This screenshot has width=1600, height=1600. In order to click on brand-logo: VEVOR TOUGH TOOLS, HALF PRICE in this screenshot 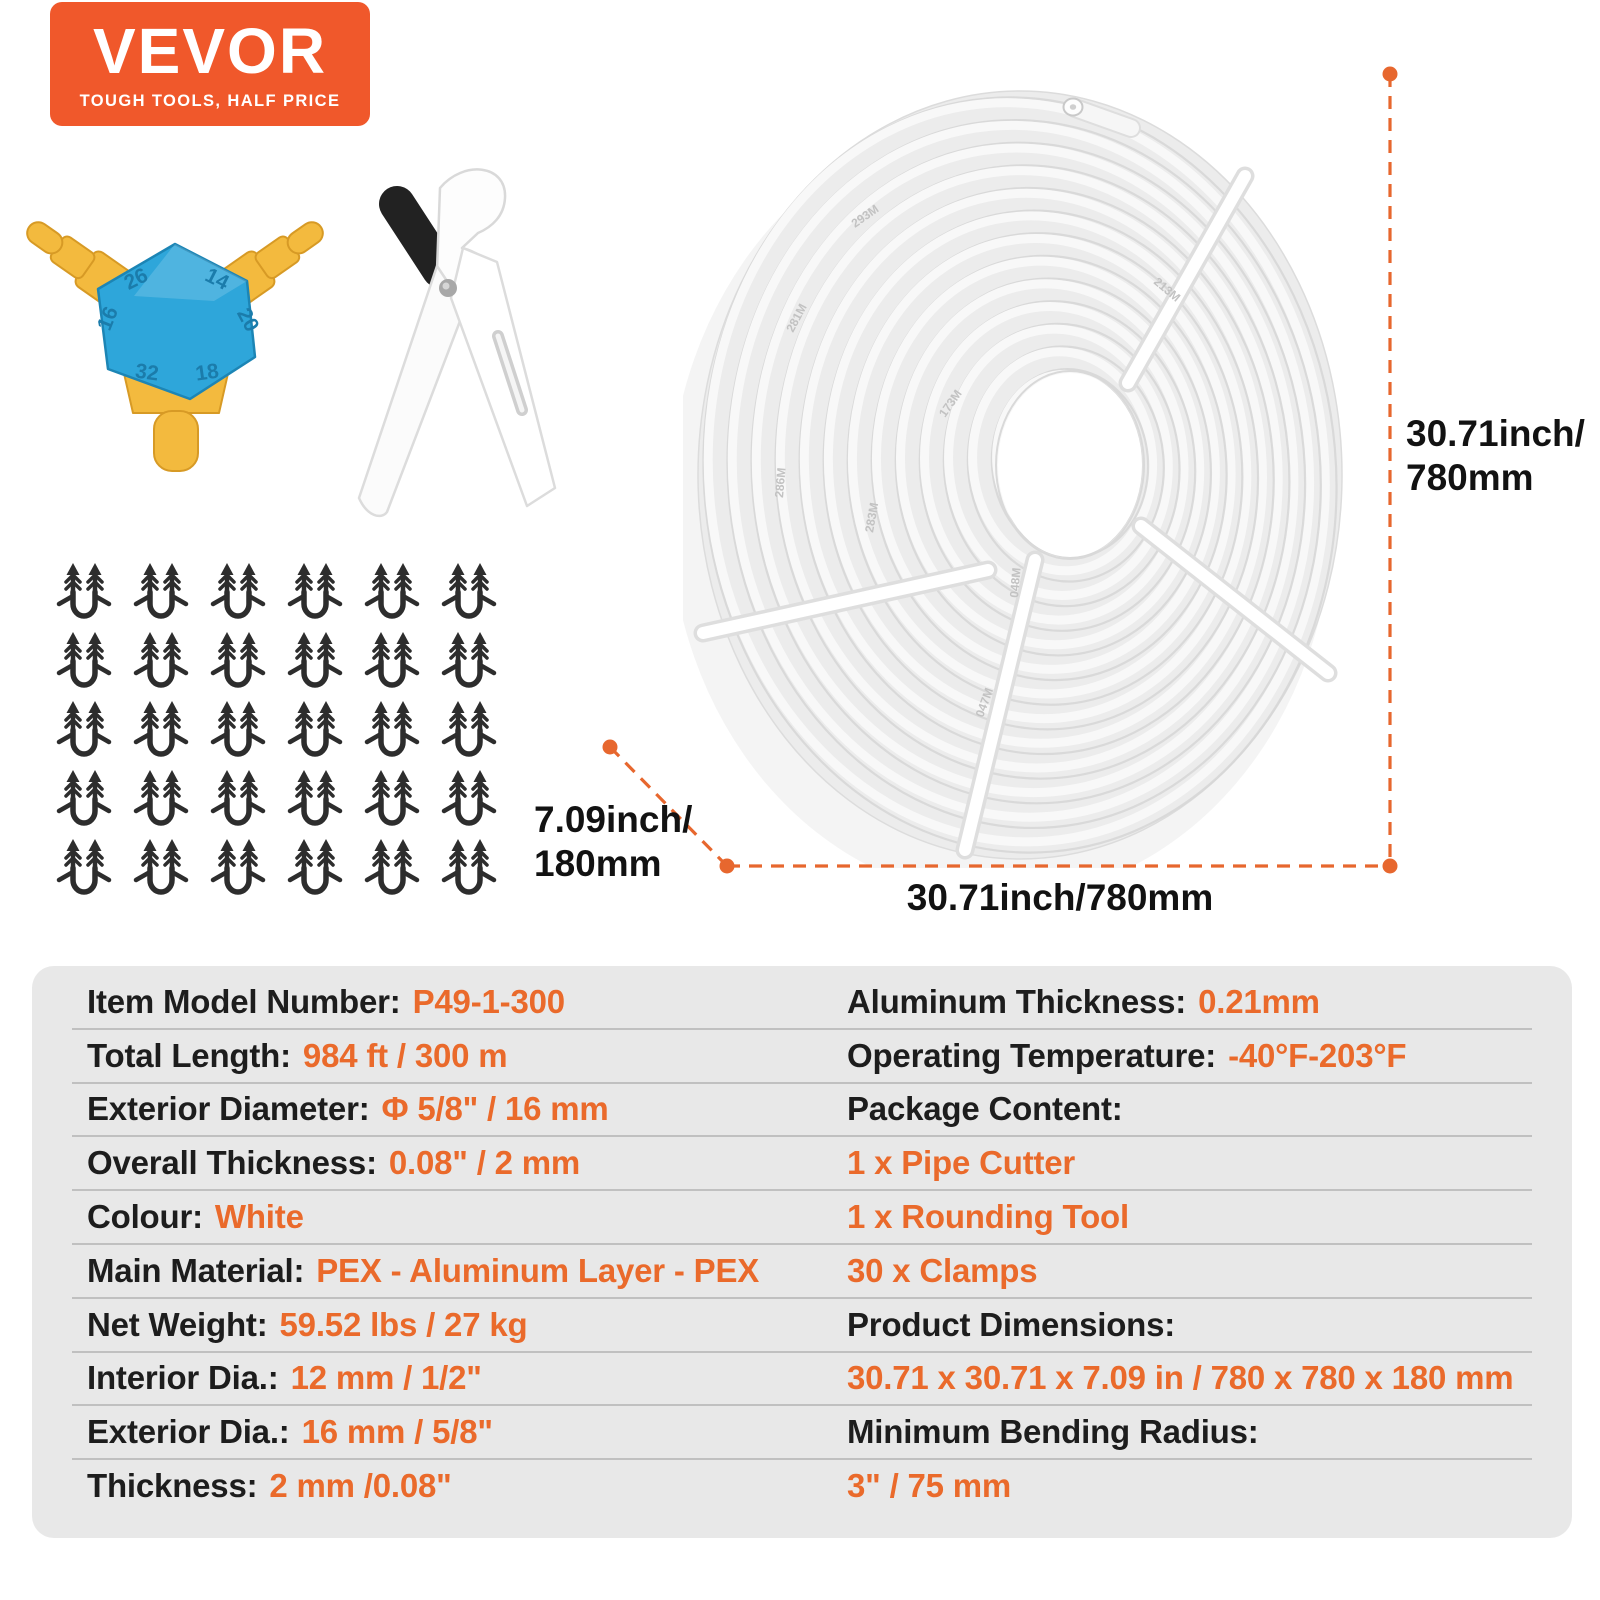, I will do `click(210, 64)`.